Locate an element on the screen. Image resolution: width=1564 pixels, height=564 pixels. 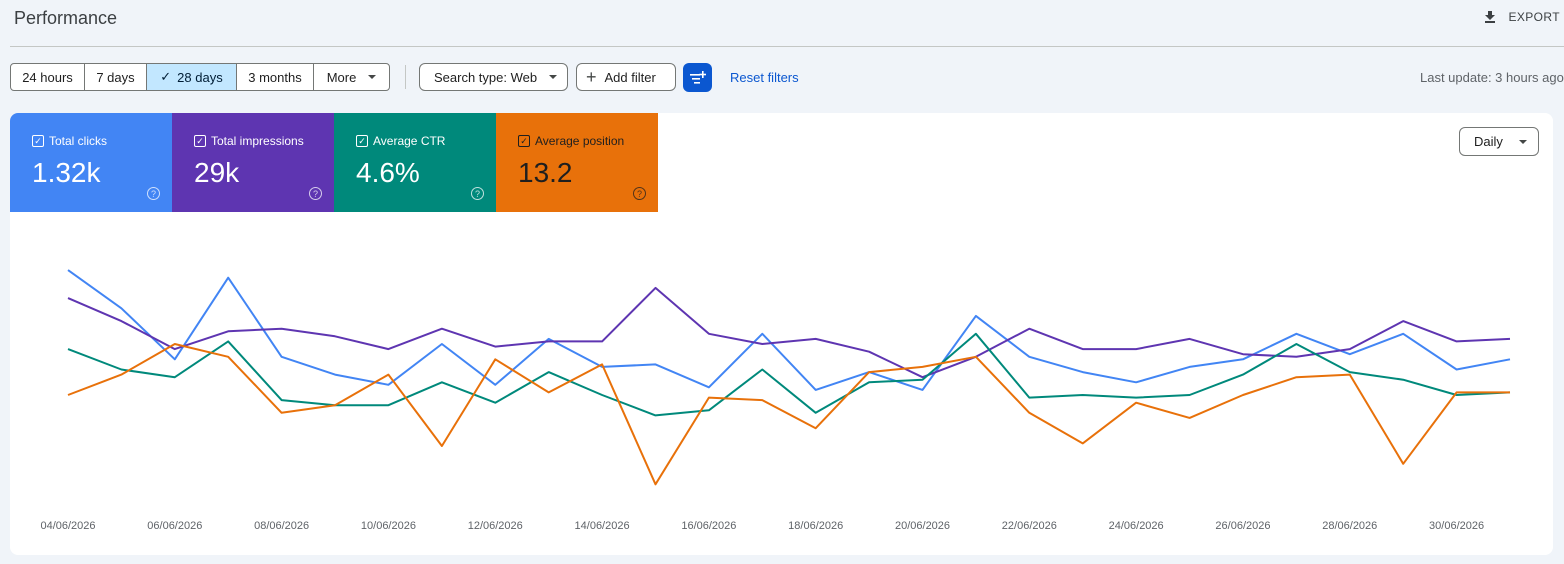
x-tick-label: 14/06/2026 is located at coordinates (602, 526).